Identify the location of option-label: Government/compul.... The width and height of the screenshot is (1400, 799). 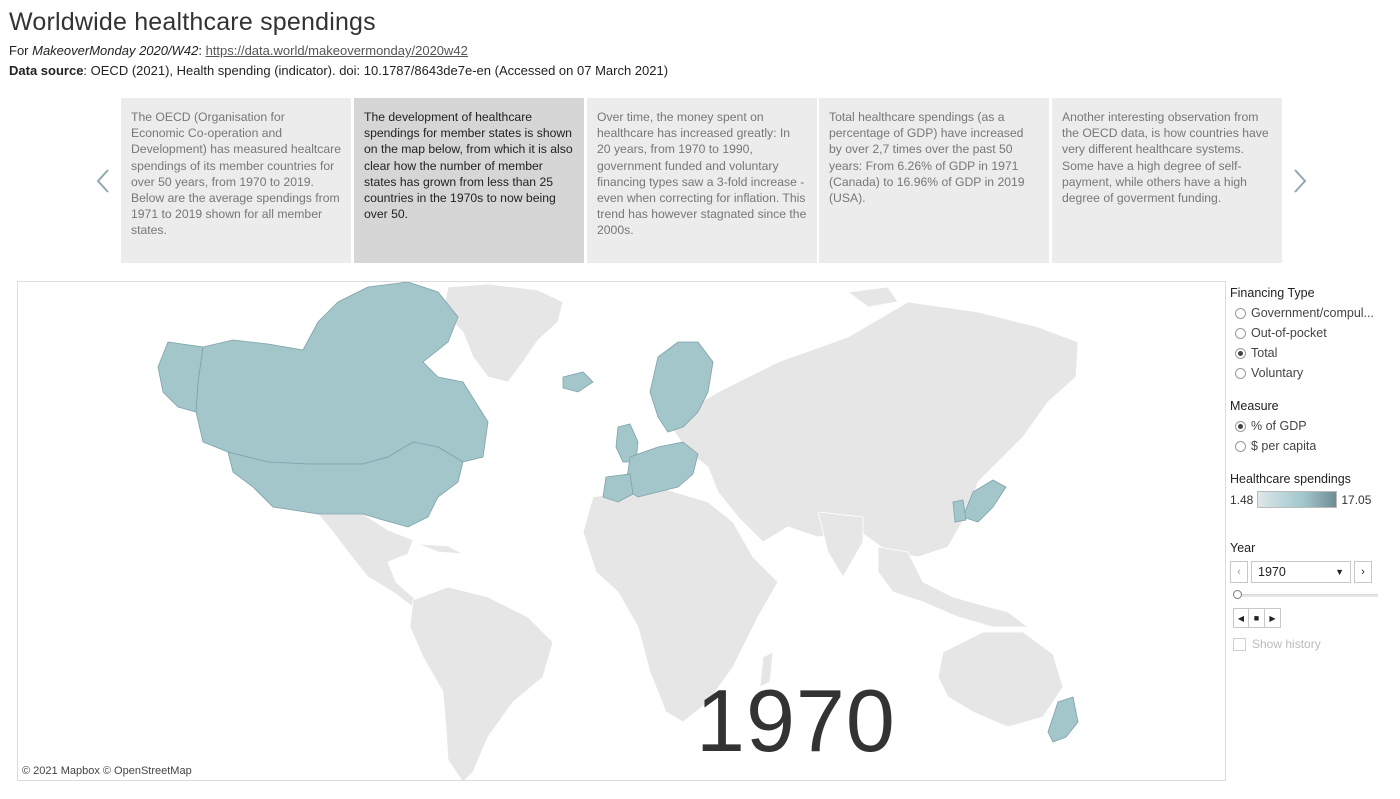
(1312, 313).